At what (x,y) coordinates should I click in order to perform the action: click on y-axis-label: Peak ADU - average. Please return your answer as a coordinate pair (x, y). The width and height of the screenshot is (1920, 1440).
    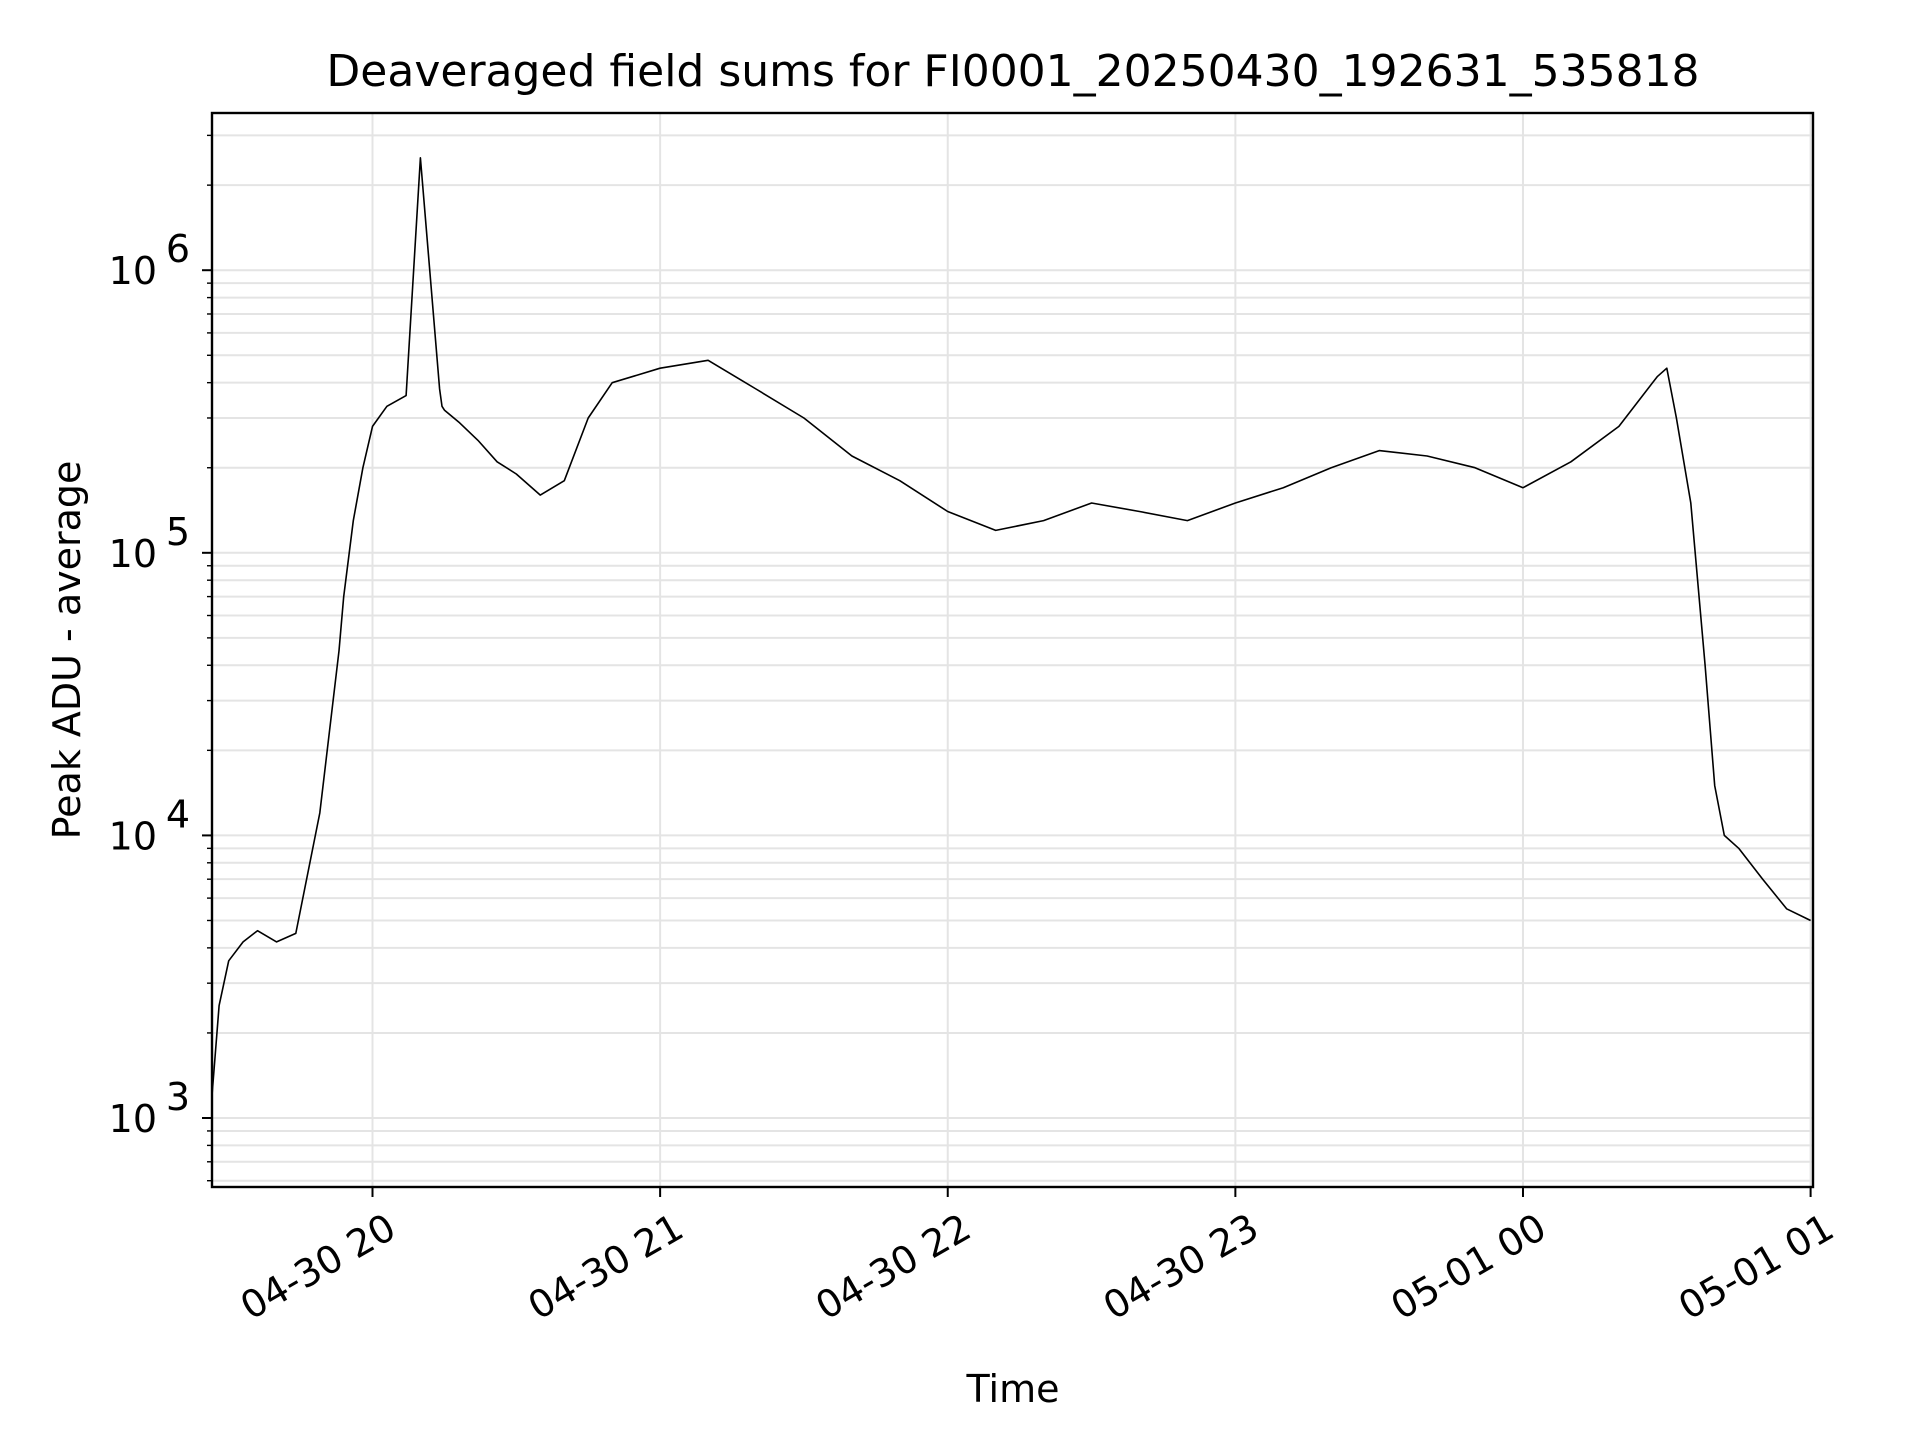
    Looking at the image, I should click on (67, 650).